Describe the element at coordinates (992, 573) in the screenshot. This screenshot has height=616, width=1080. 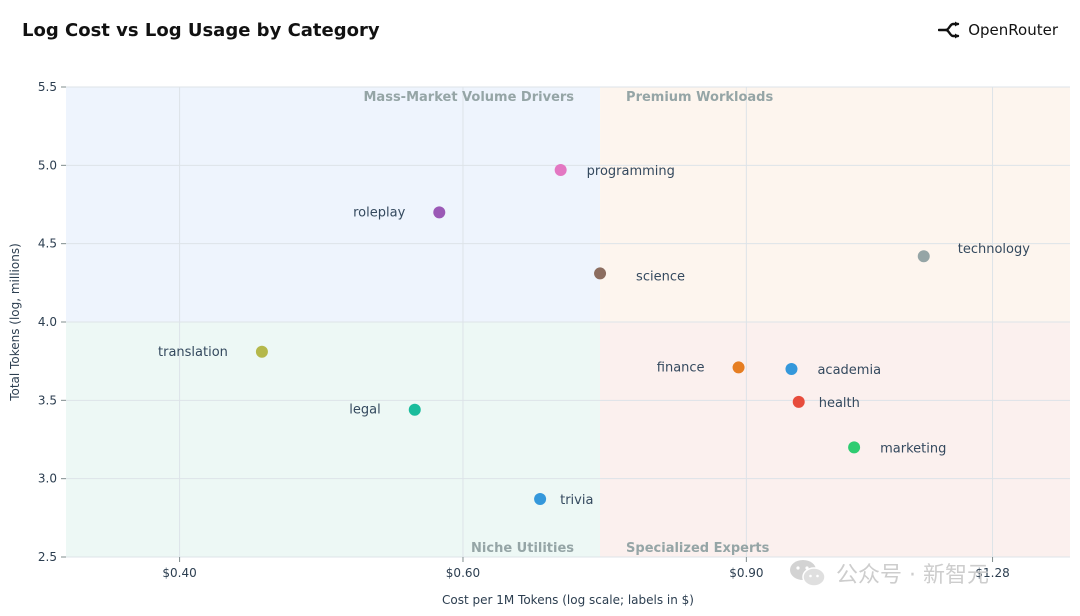
I see `x-tick-label: $1.28` at that location.